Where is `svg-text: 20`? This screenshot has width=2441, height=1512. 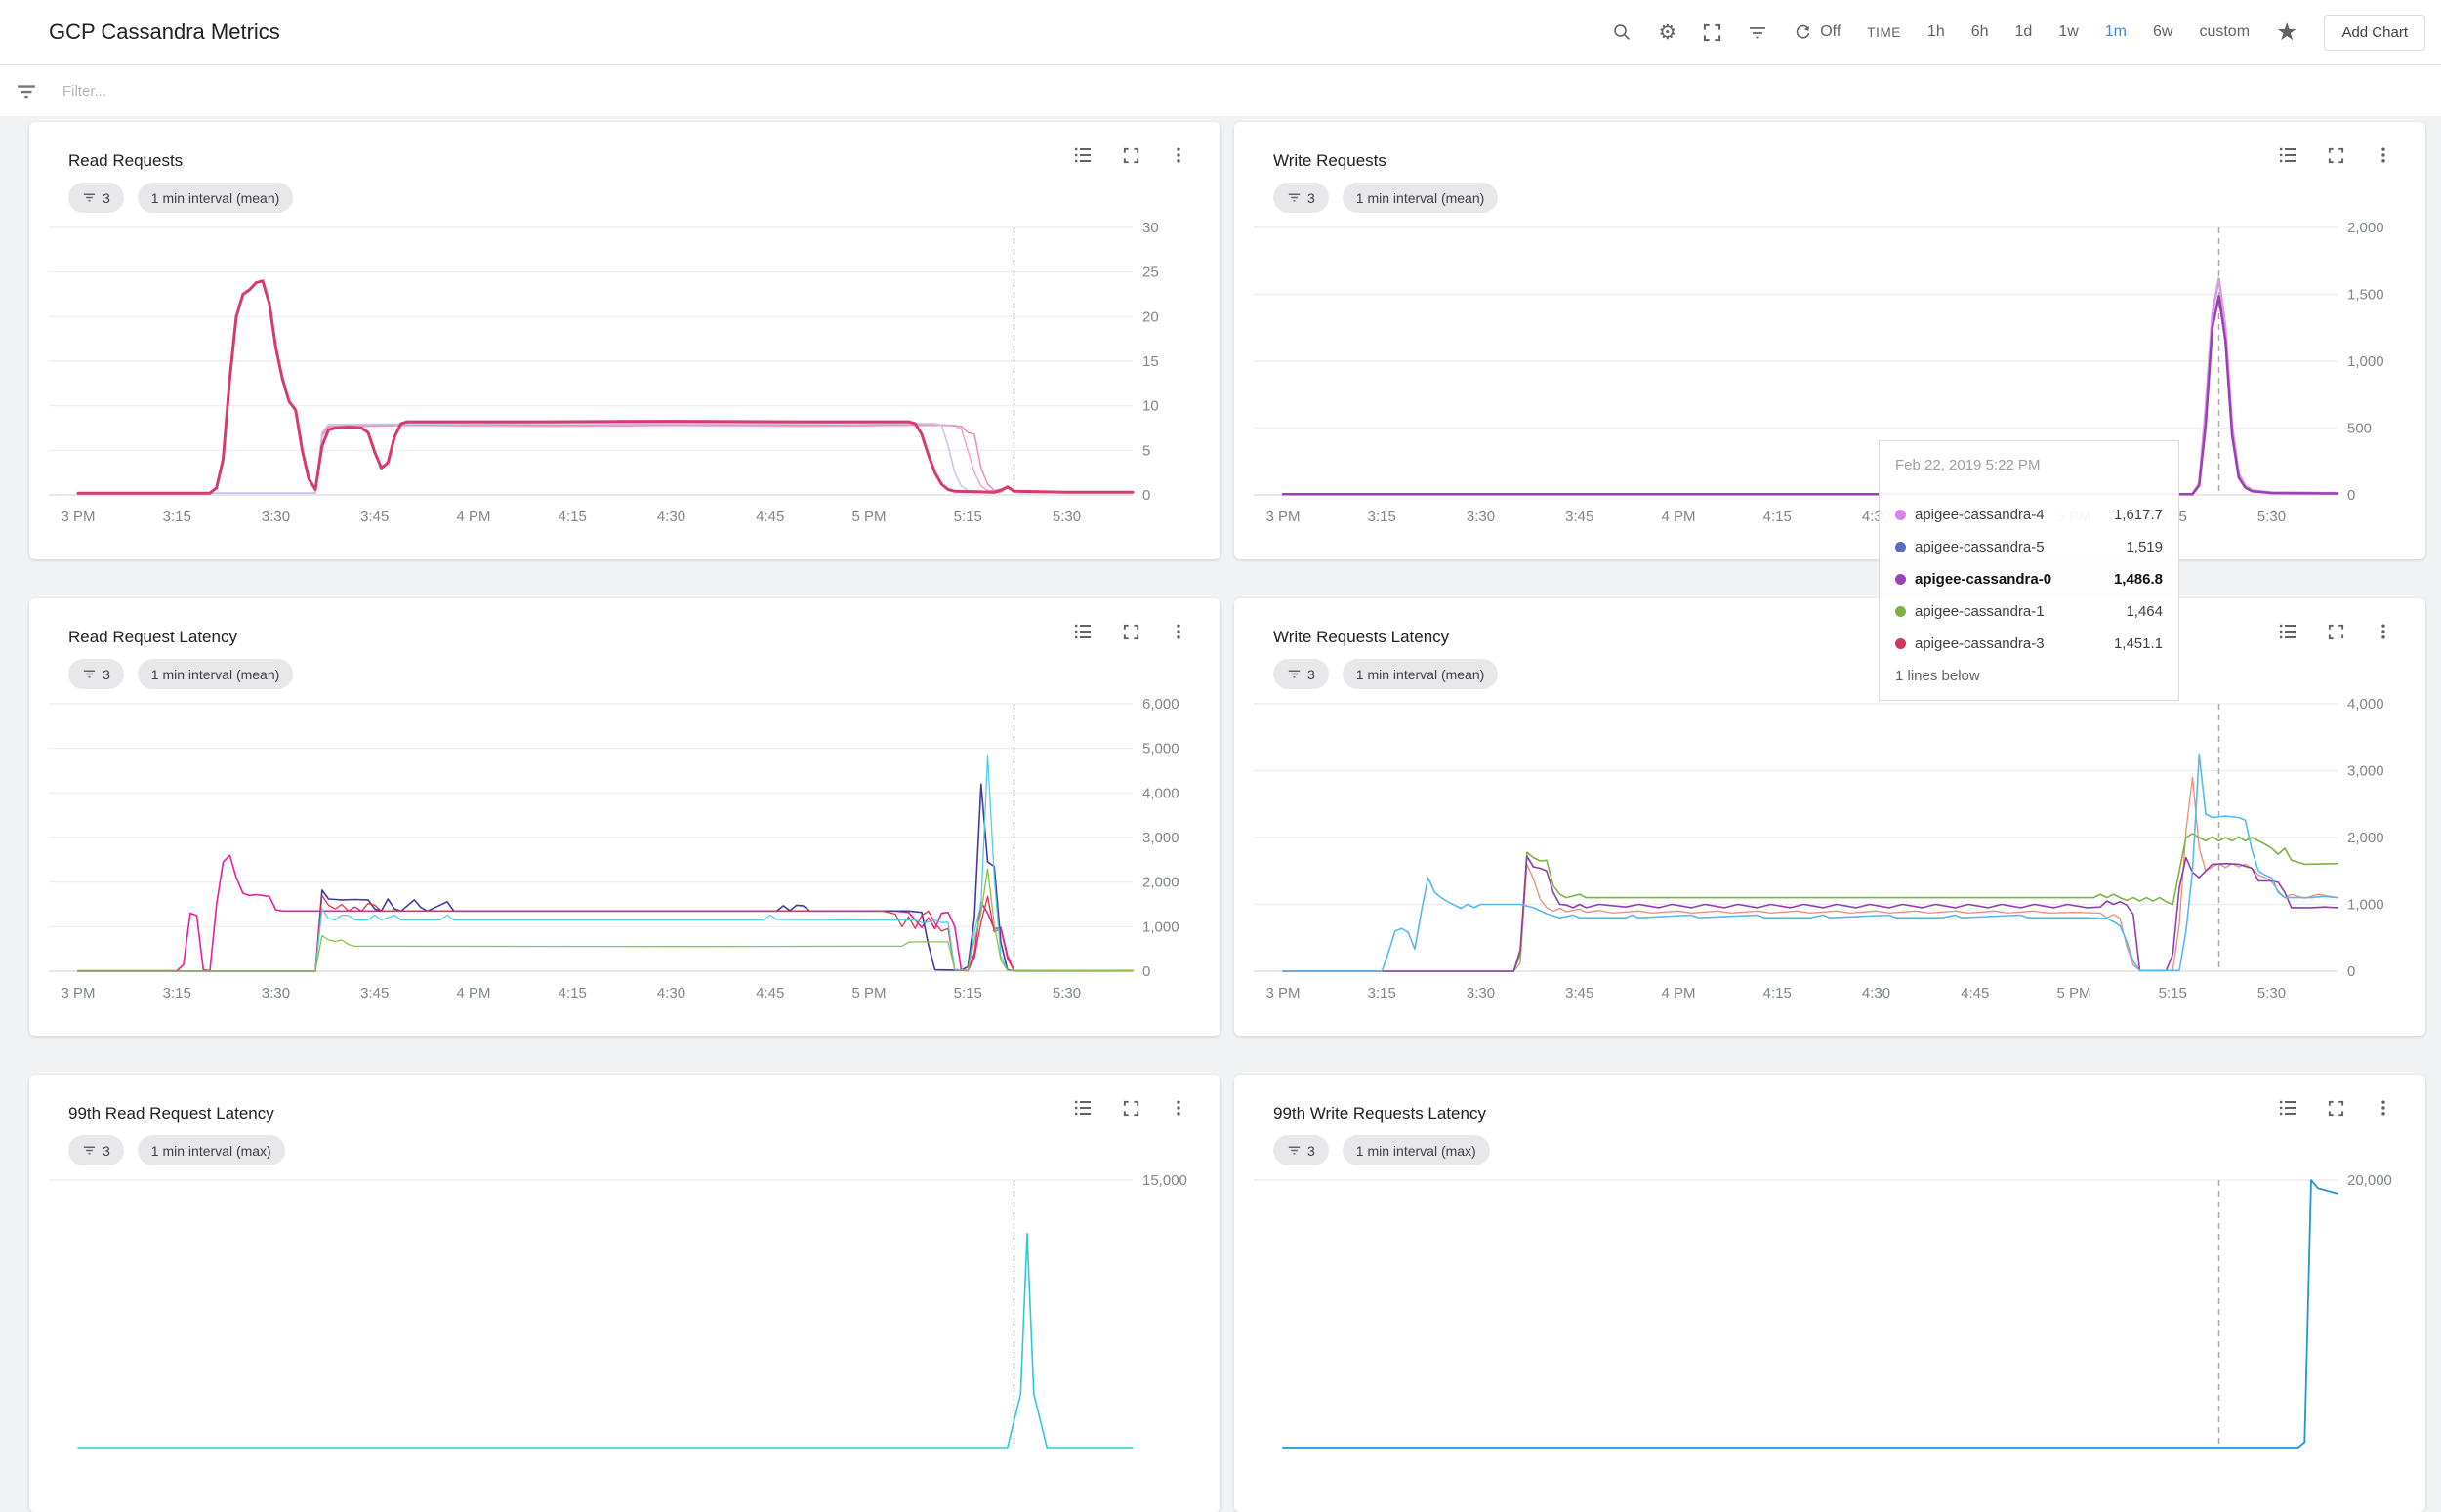 svg-text: 20 is located at coordinates (1151, 316).